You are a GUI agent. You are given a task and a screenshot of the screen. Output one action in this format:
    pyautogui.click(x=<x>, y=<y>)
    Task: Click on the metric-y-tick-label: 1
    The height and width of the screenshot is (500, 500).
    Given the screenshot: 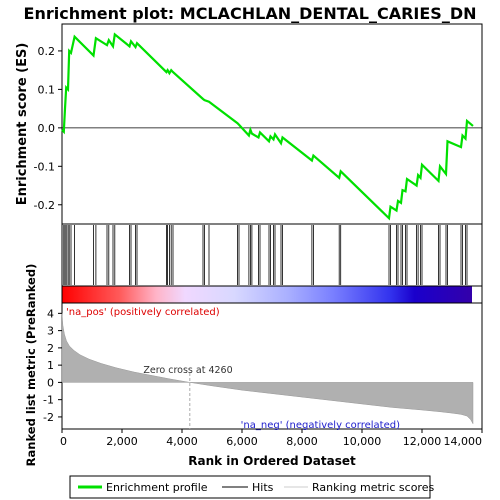 What is the action you would take?
    pyautogui.click(x=50, y=365)
    